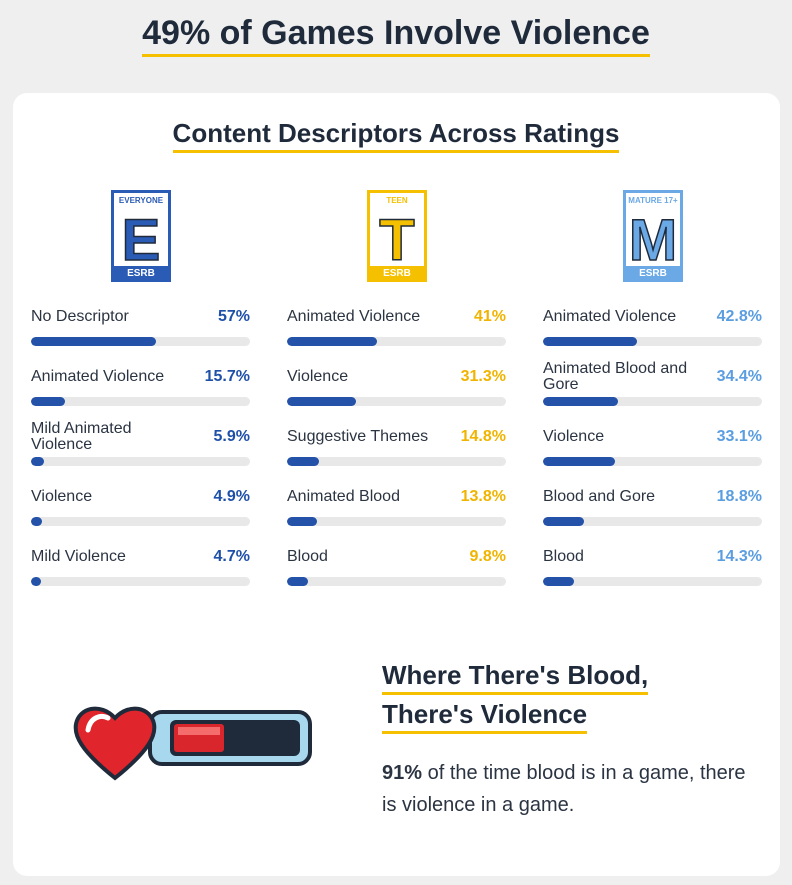  Describe the element at coordinates (140, 509) in the screenshot. I see `bar-row: Violence 4.9%` at that location.